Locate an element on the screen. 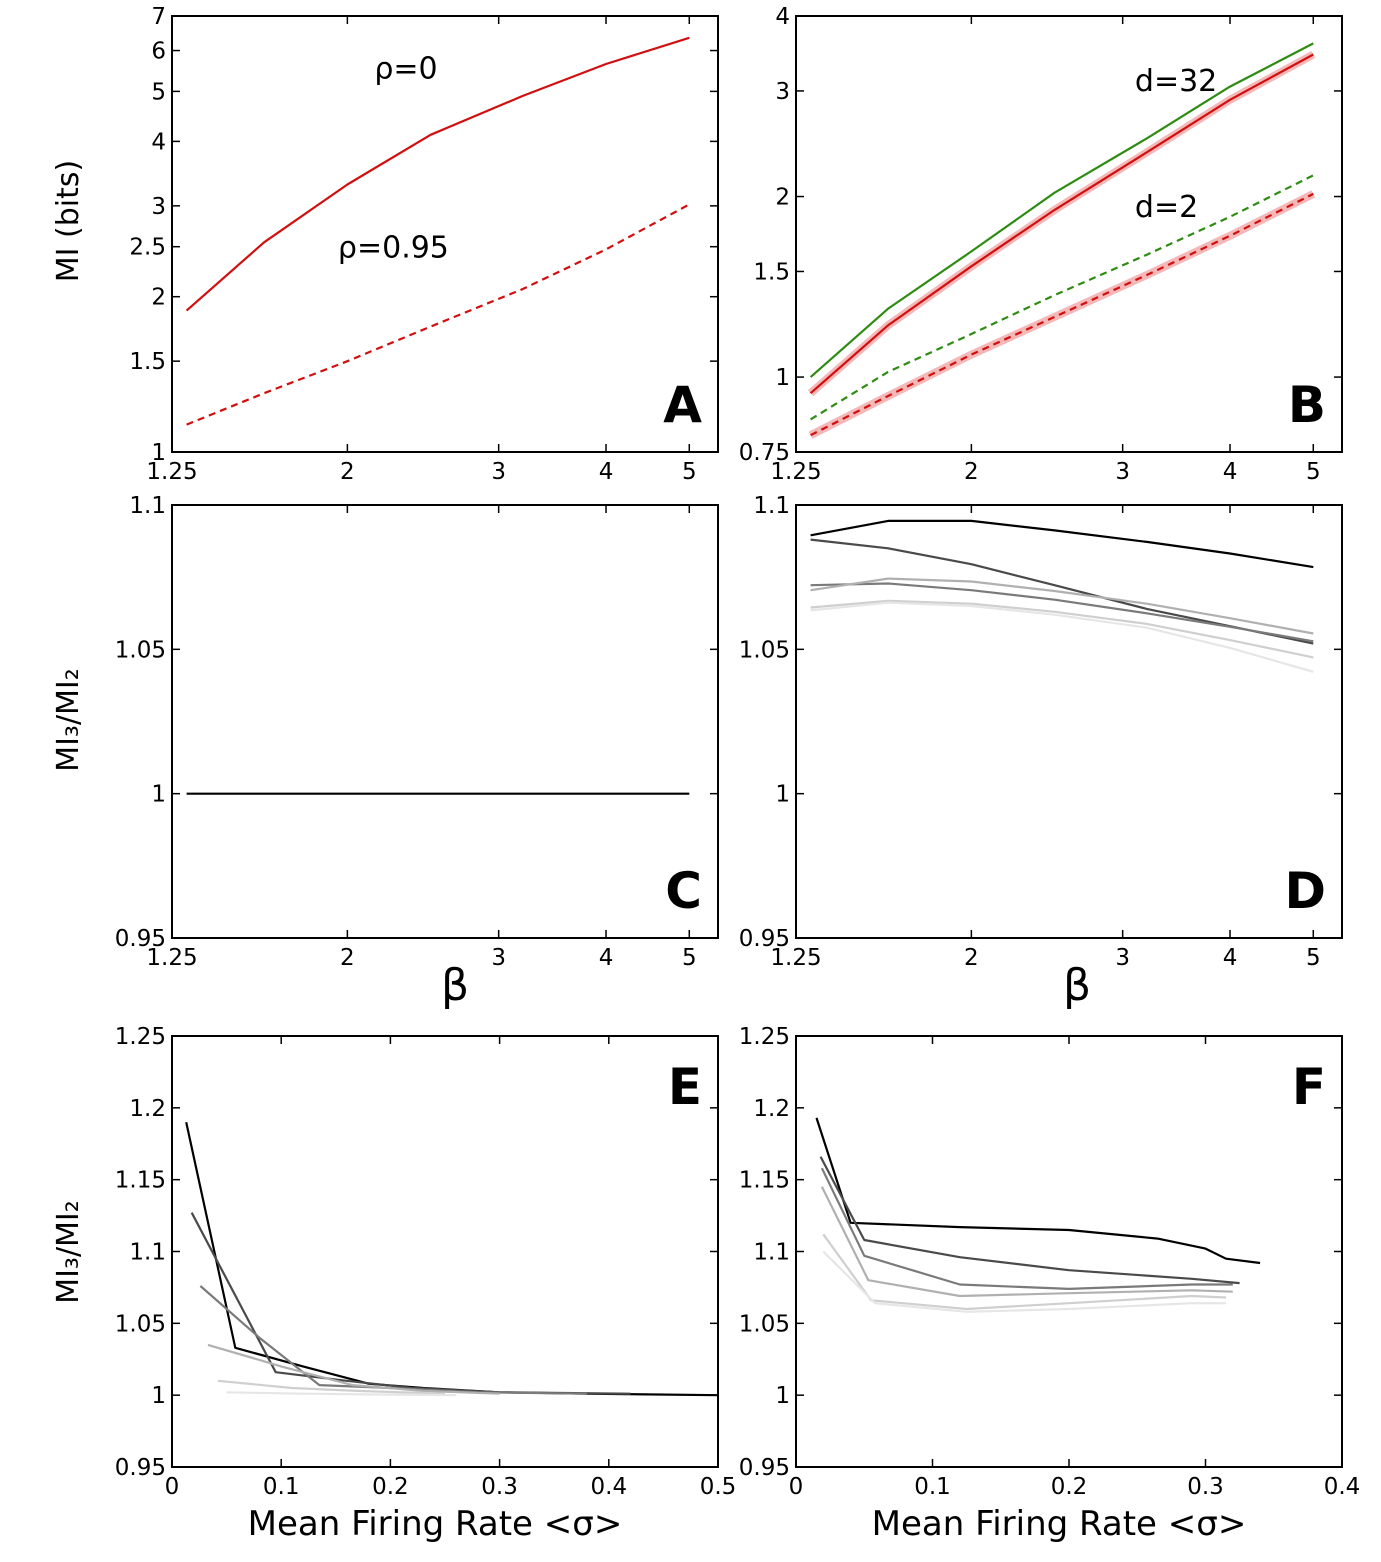 The height and width of the screenshot is (1562, 1381). y-tick-label: 1.5 is located at coordinates (771, 272).